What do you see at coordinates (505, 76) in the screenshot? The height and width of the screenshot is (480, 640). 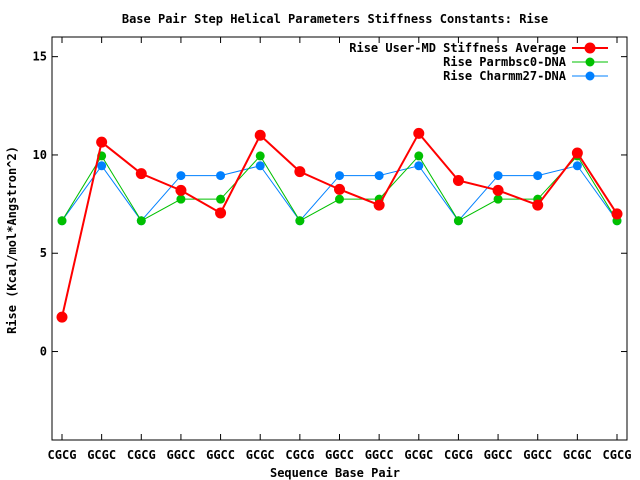 I see `legend-label: Rise Charmm27-DNA` at bounding box center [505, 76].